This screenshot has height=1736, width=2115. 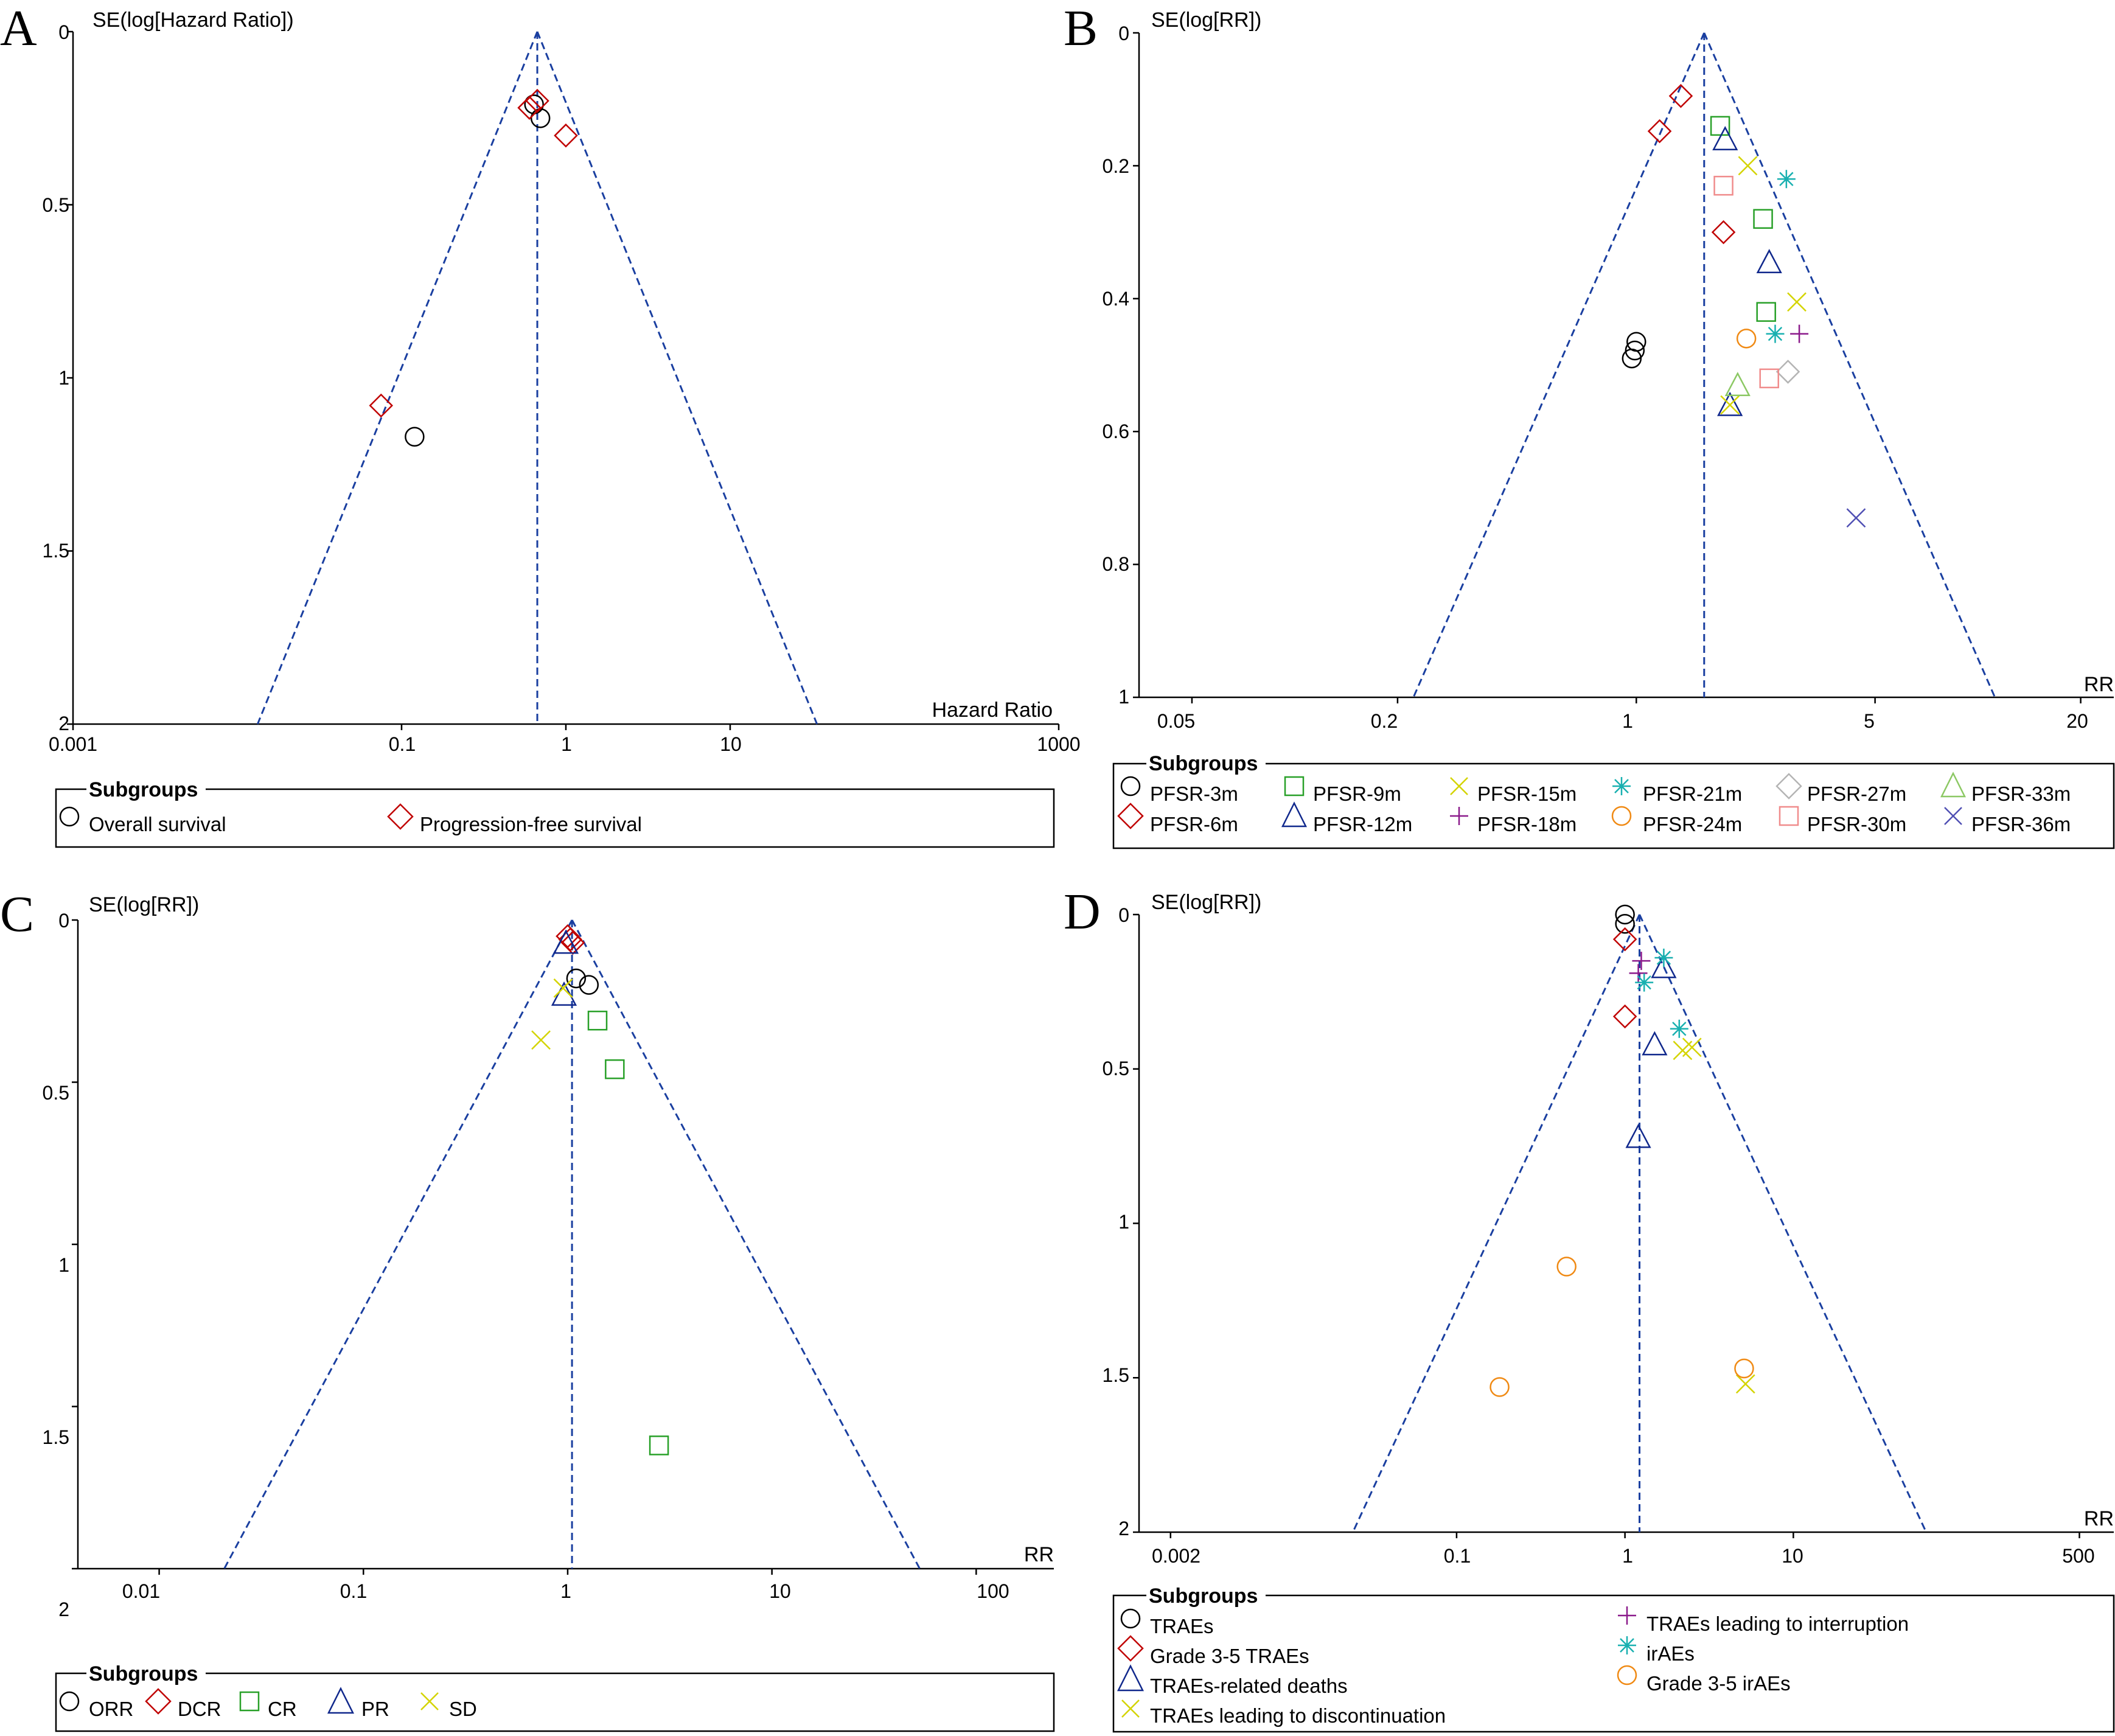 I want to click on legend-text-pfsr-24m: PFSR-24m, so click(x=1692, y=824).